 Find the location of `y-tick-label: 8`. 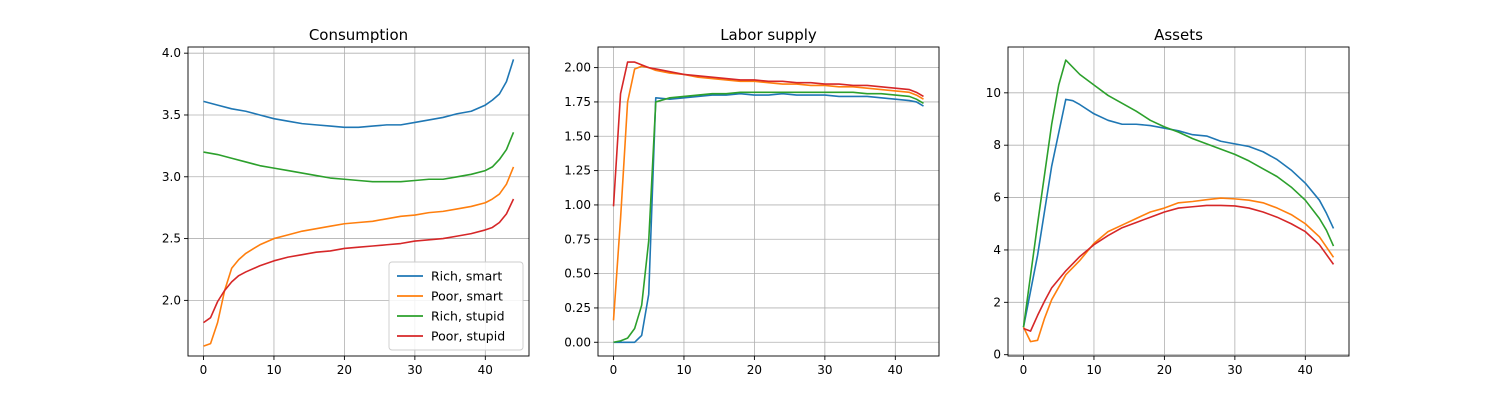

y-tick-label: 8 is located at coordinates (997, 145).